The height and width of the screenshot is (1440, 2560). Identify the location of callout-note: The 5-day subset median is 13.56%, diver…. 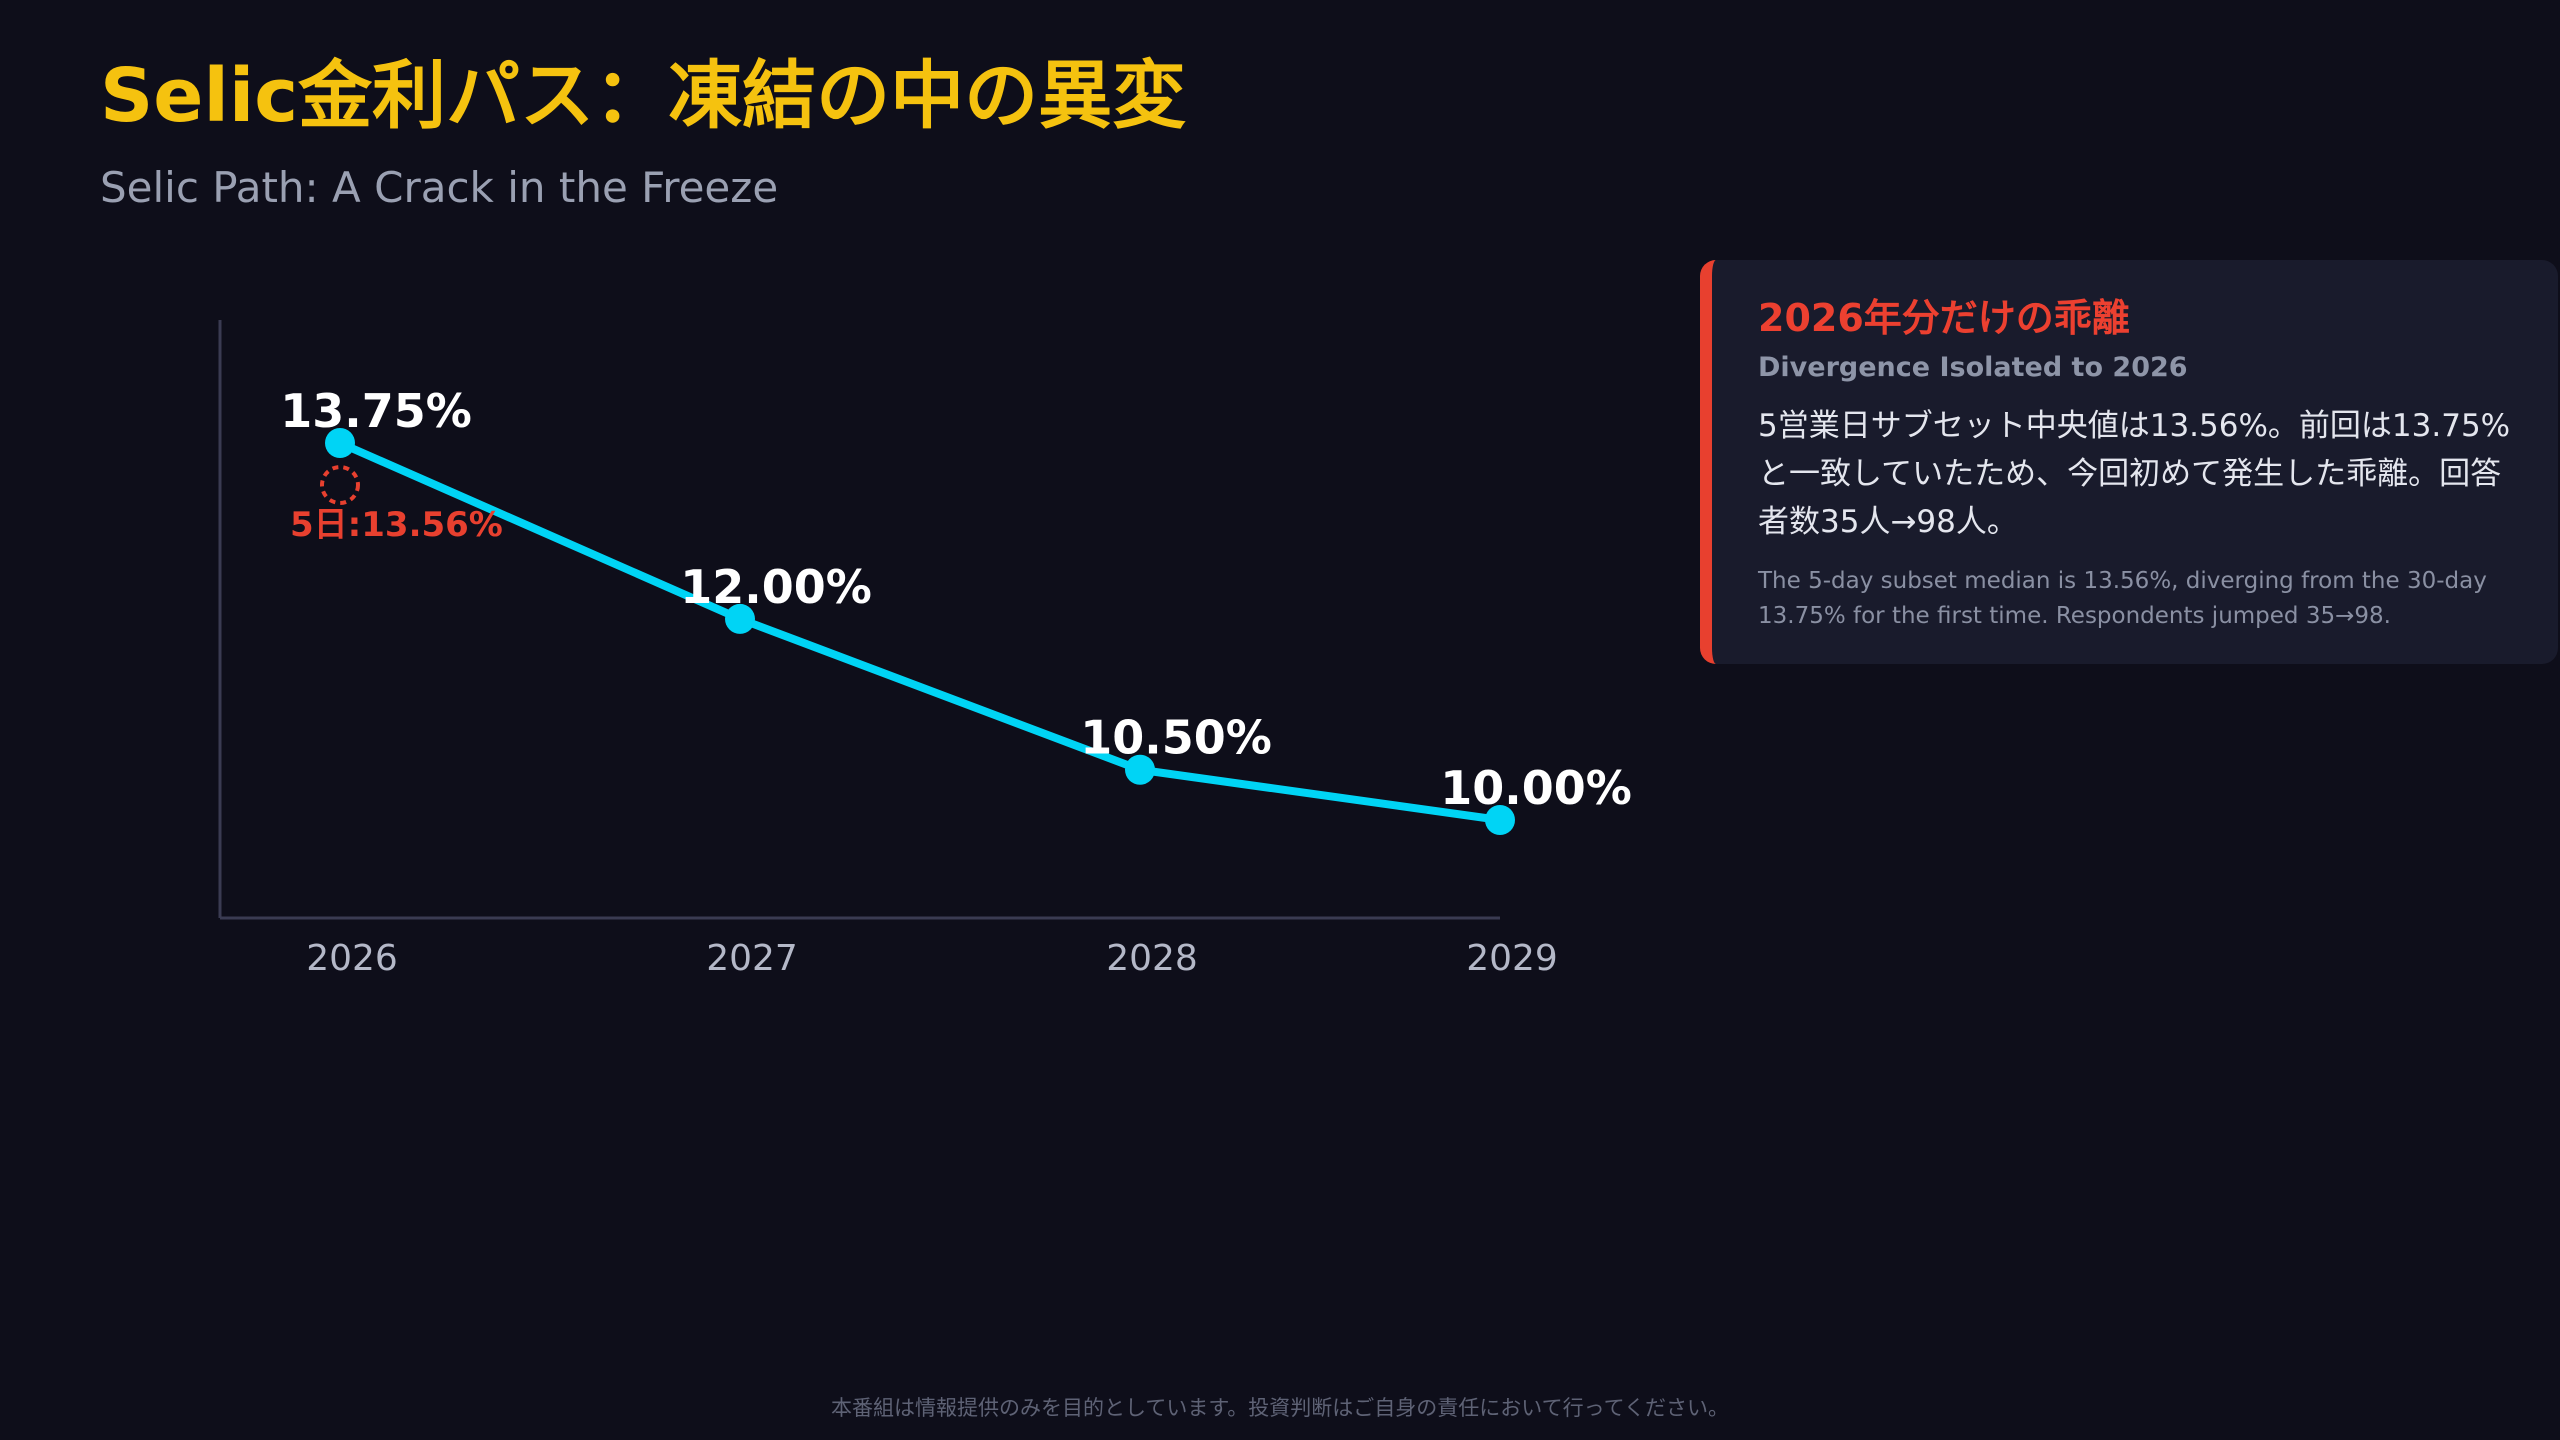
(2122, 598).